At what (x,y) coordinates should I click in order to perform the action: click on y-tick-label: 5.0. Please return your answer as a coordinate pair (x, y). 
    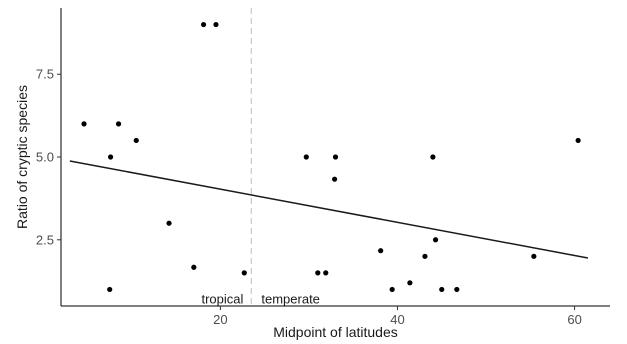
    Looking at the image, I should click on (45, 157).